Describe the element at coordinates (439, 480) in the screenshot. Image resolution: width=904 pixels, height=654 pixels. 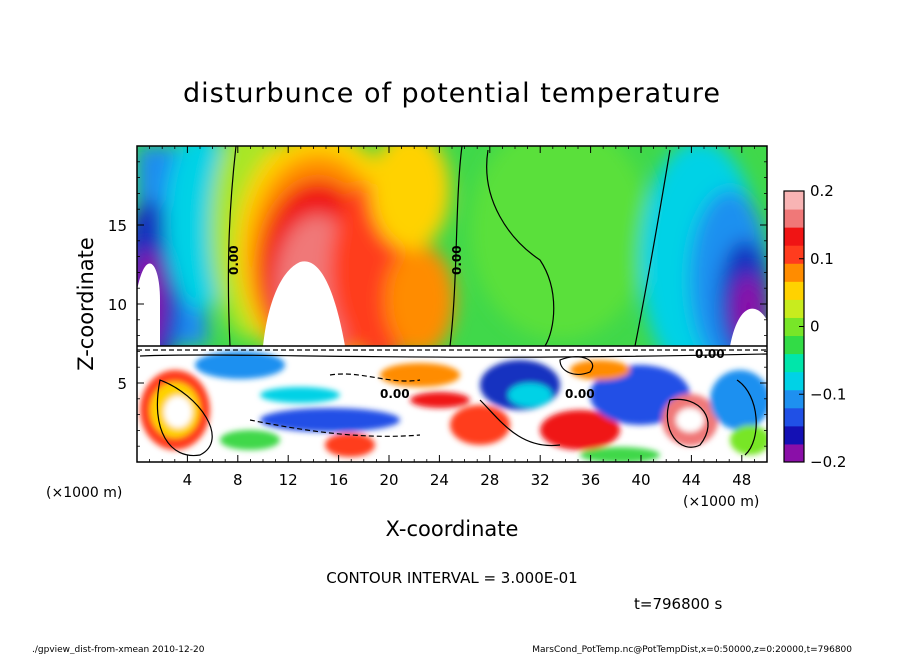
I see `x-tick-label: 24` at that location.